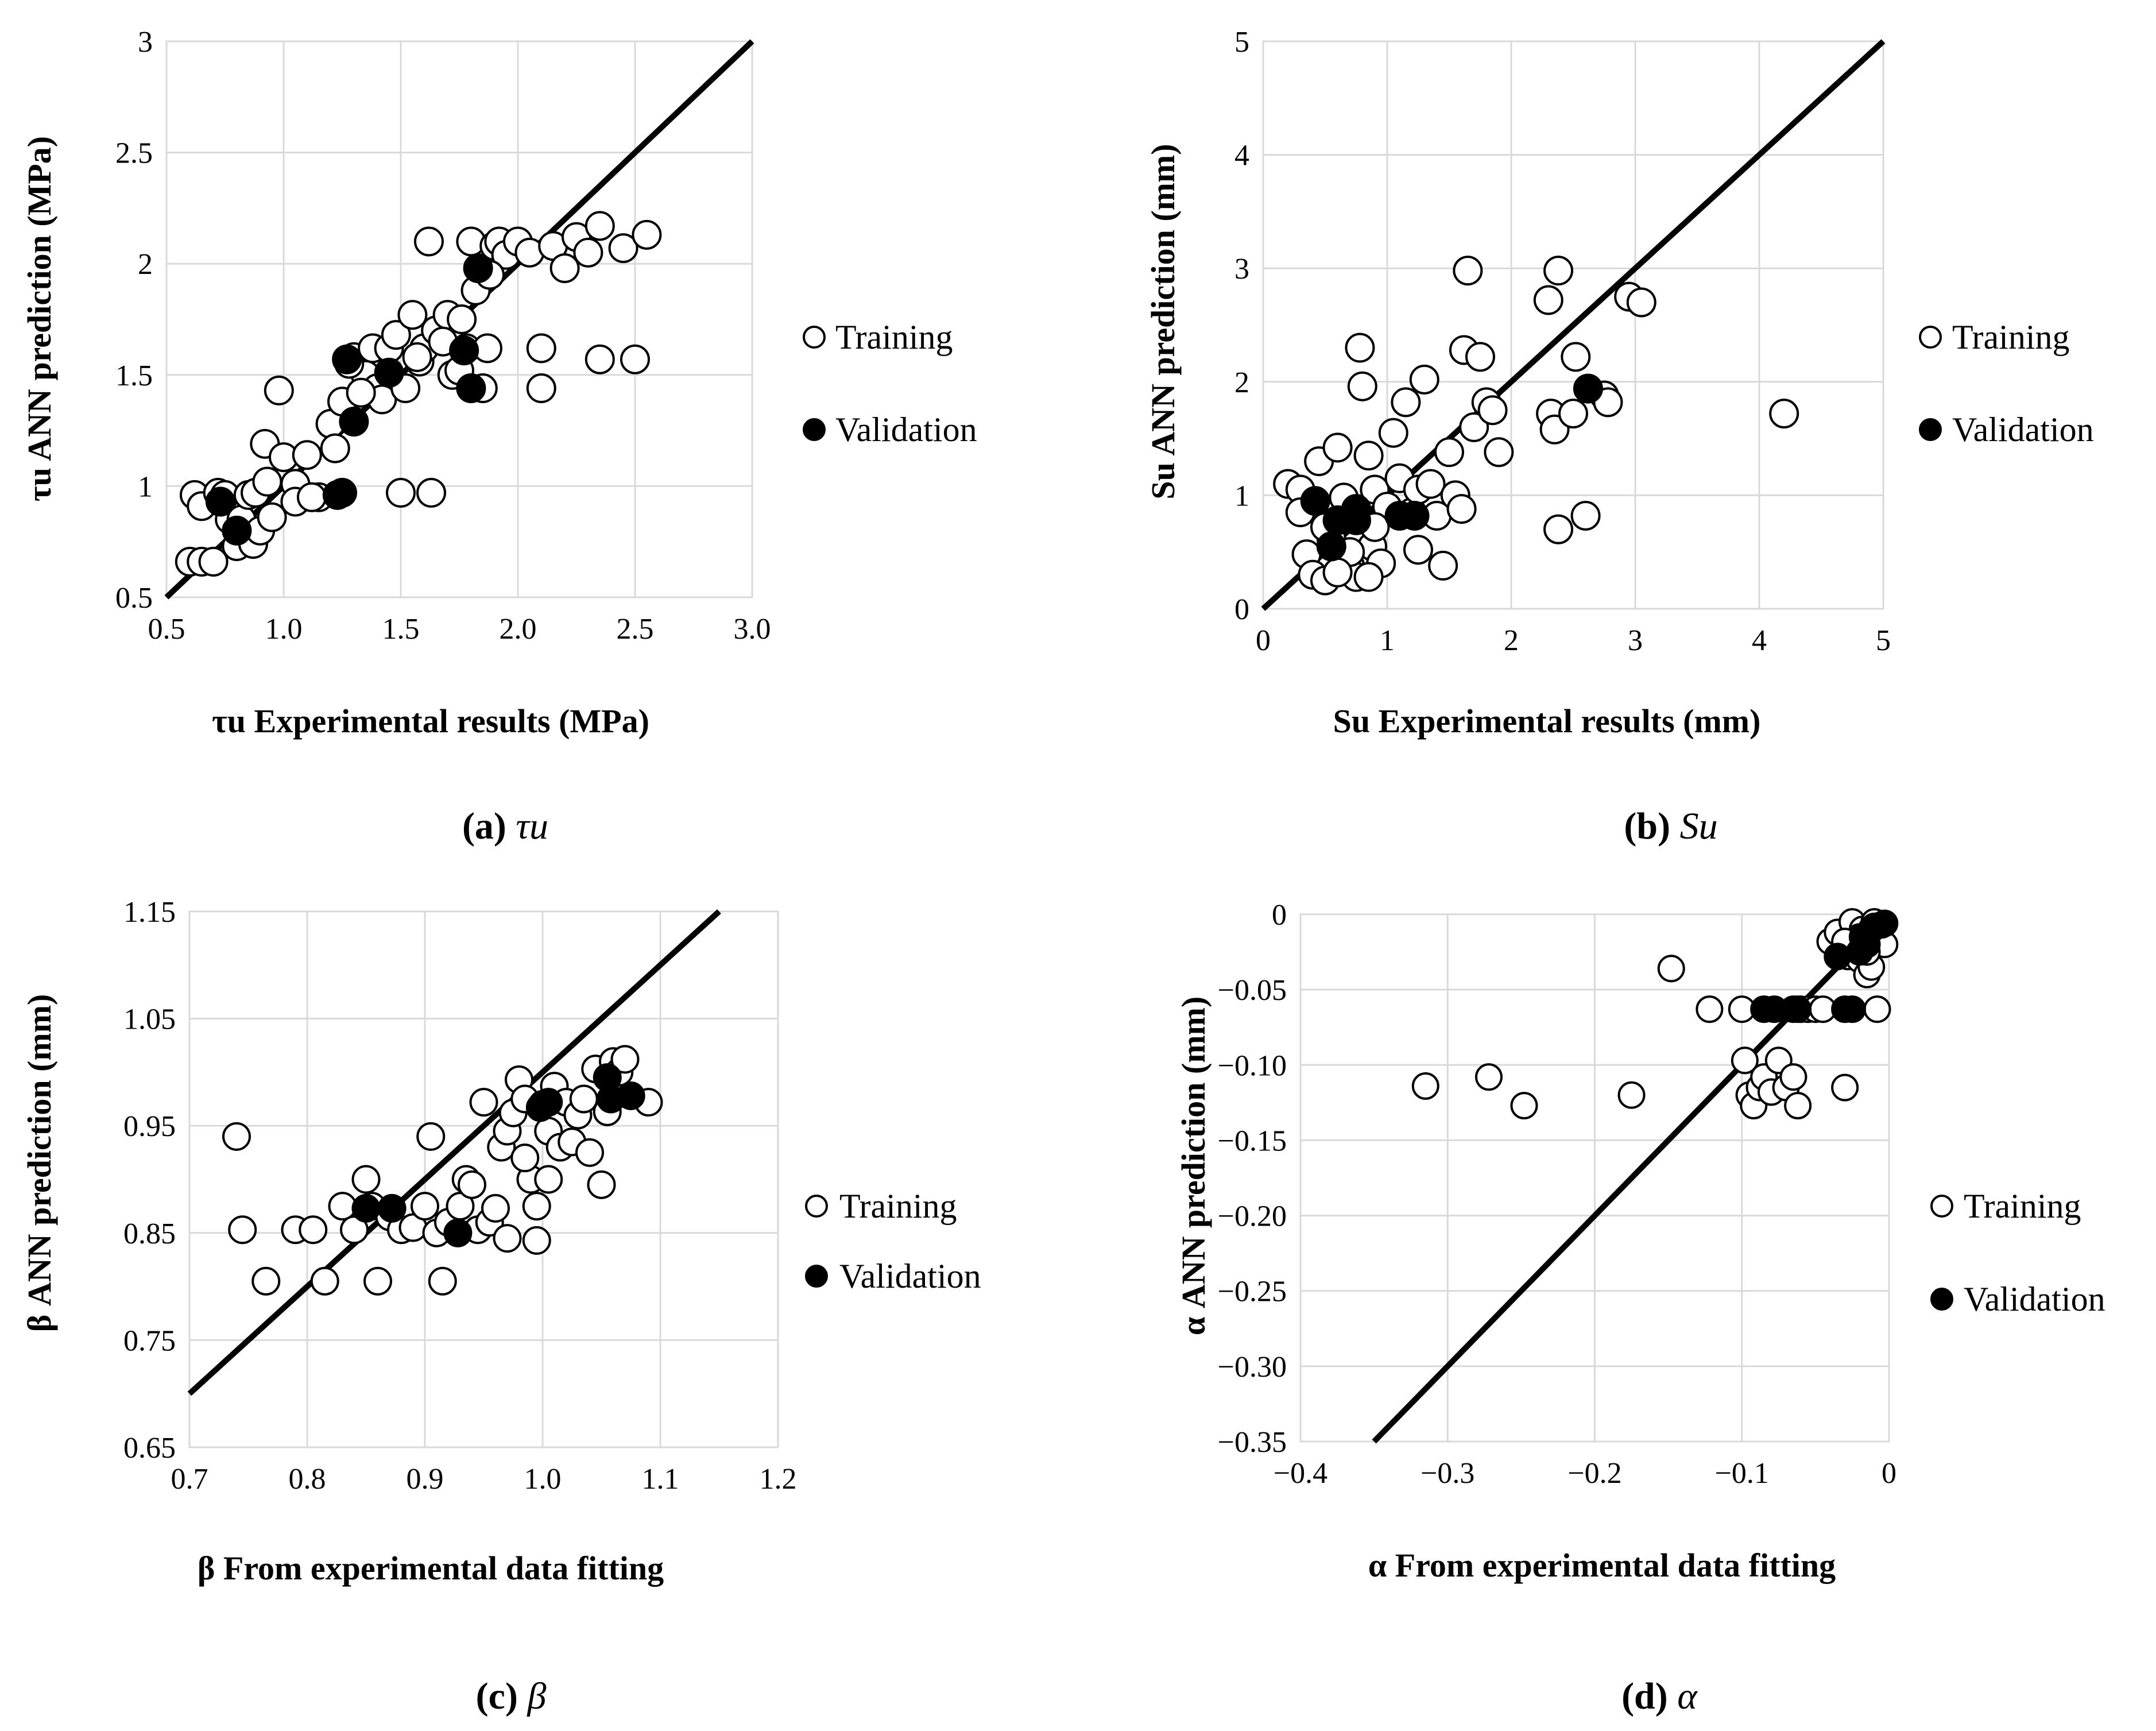 The width and height of the screenshot is (2156, 1731). Describe the element at coordinates (1252, 990) in the screenshot. I see `y-tick-label: −0.05` at that location.